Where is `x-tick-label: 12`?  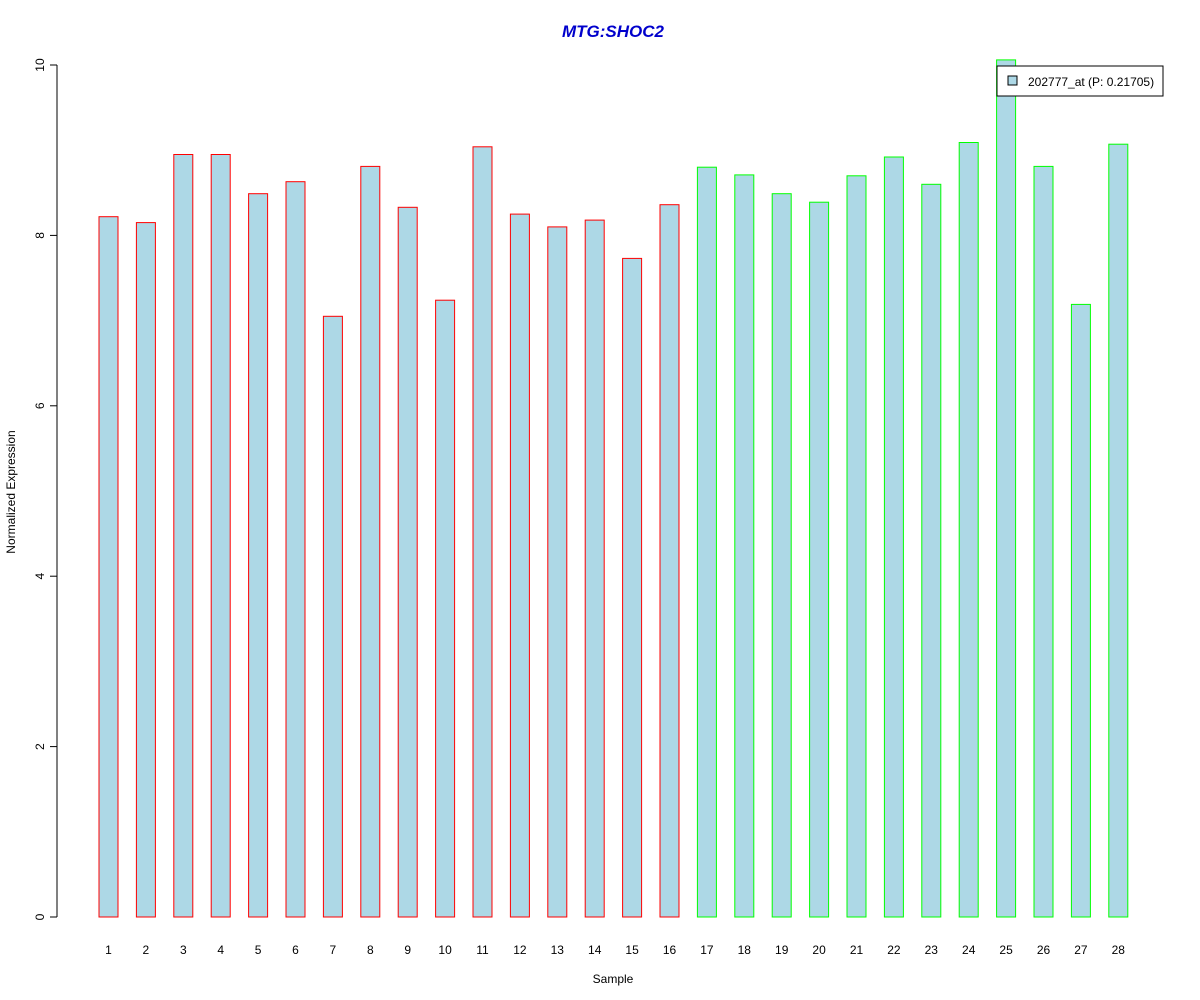
x-tick-label: 12 is located at coordinates (520, 950).